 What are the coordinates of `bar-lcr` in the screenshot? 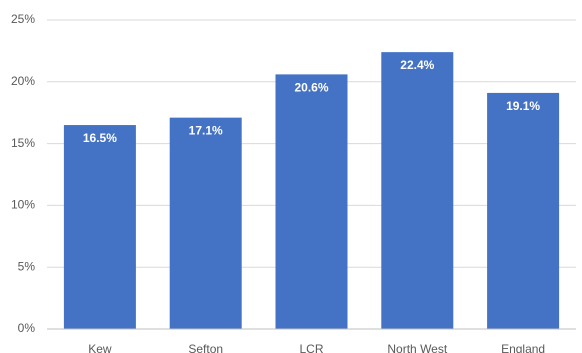 It's located at (311, 201).